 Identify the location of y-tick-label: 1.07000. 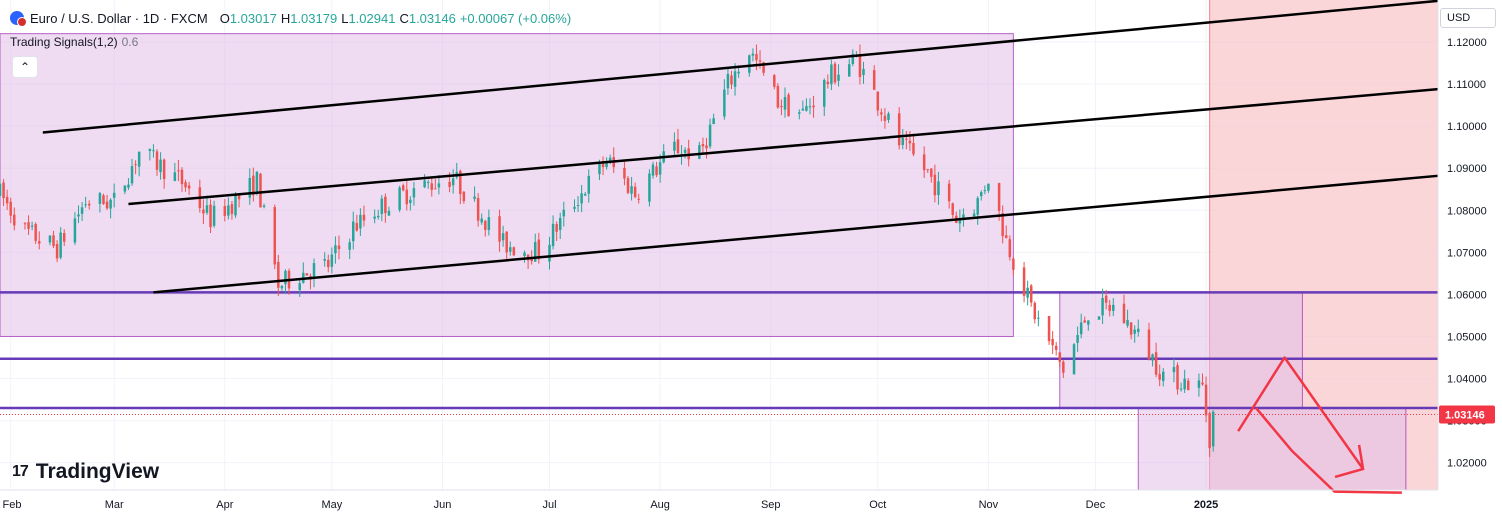
(1467, 253).